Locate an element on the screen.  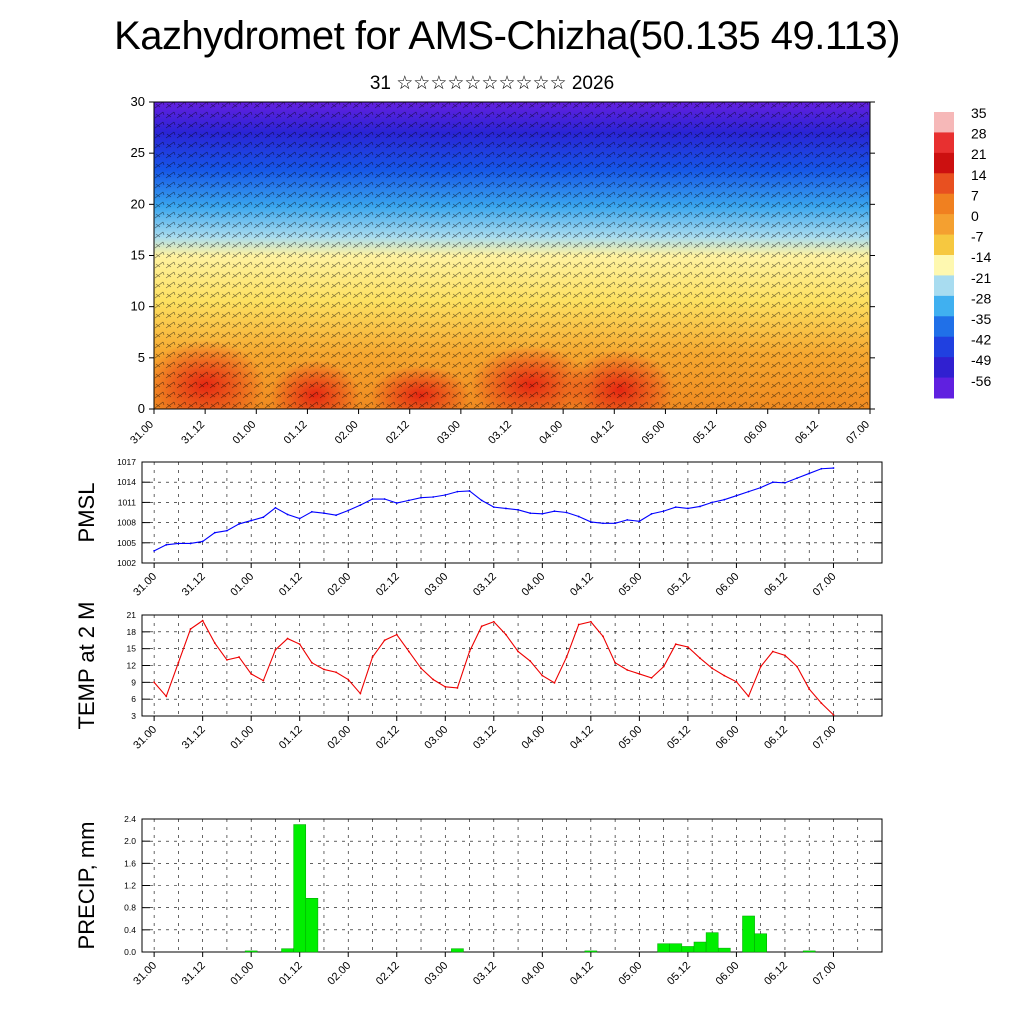
heatmap-ytick-label: 20 is located at coordinates (138, 203).